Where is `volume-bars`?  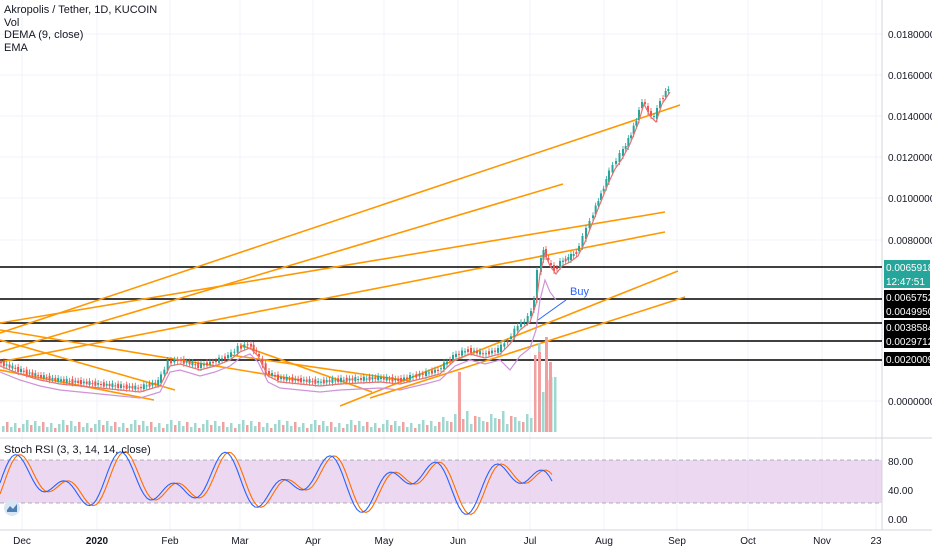 volume-bars is located at coordinates (279, 384).